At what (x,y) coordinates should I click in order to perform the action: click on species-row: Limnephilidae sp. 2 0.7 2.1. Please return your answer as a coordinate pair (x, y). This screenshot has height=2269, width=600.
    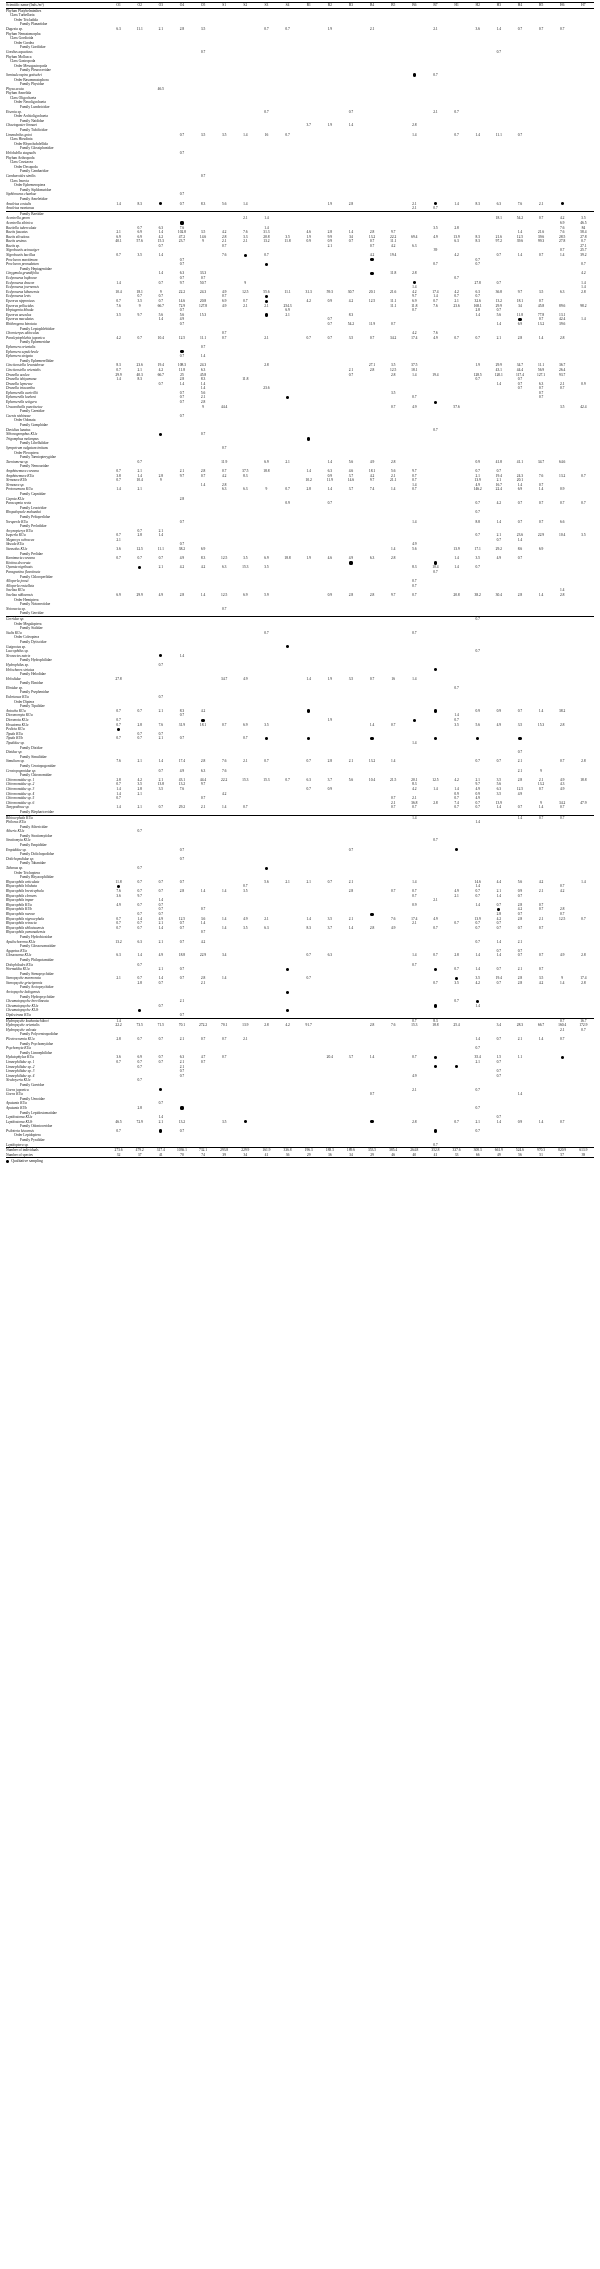
    Looking at the image, I should click on (300, 1067).